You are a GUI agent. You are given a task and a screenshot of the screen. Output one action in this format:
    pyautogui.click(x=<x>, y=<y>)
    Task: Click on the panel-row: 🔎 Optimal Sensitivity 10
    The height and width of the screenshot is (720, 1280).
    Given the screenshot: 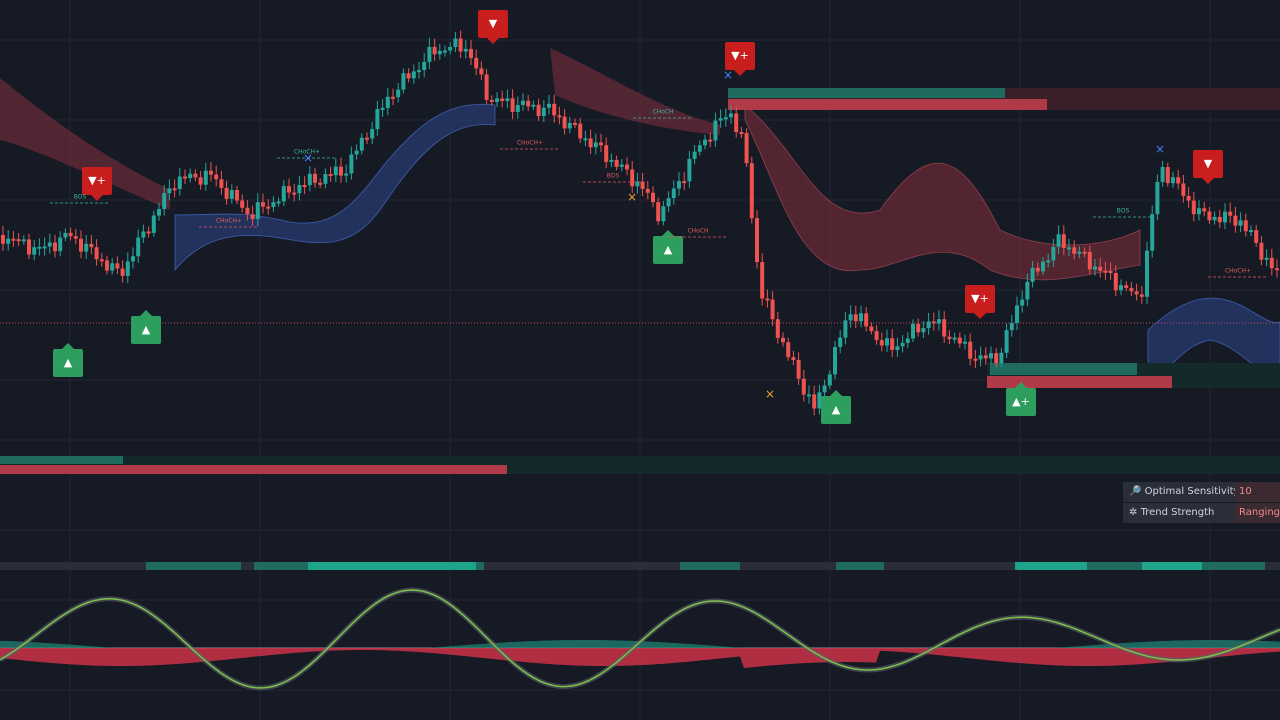 What is the action you would take?
    pyautogui.click(x=1201, y=492)
    